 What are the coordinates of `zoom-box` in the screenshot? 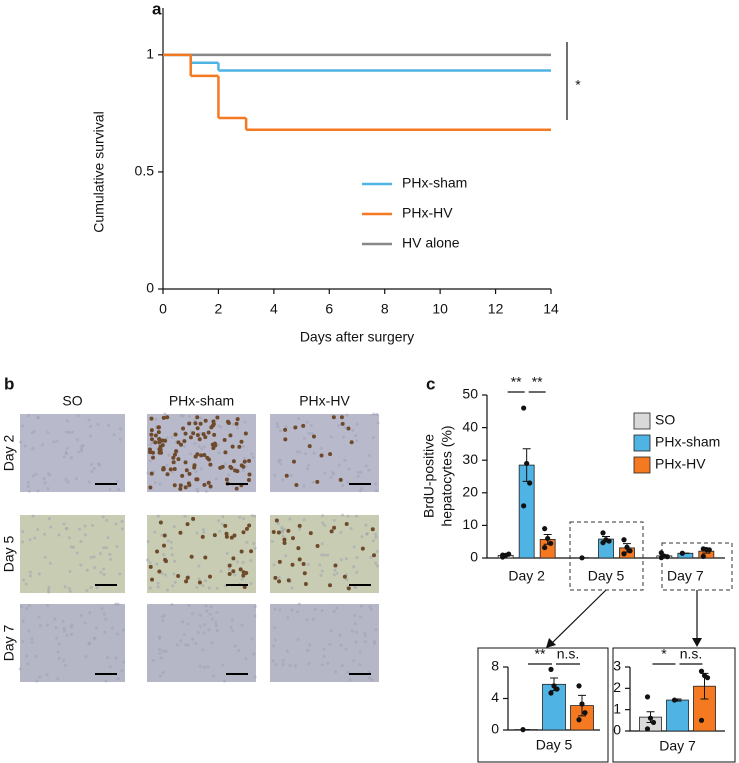 It's located at (606, 556).